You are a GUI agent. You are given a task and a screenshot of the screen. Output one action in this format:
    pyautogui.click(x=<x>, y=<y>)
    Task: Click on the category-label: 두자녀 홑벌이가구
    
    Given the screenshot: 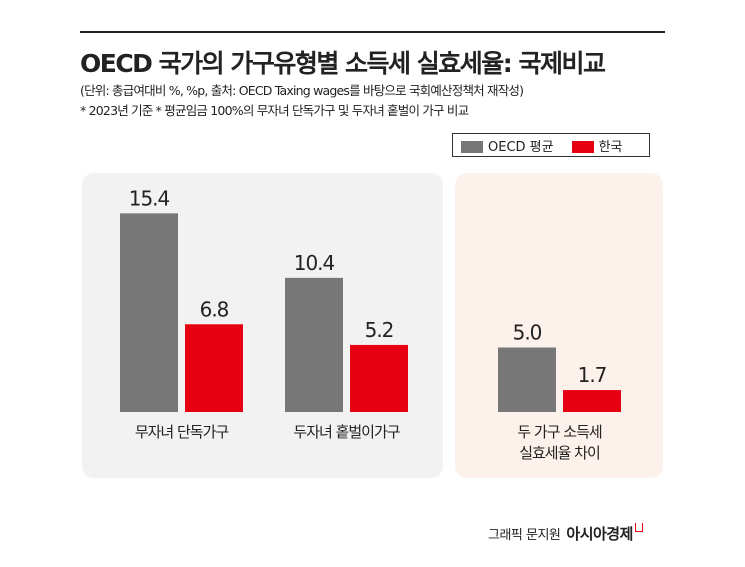 What is the action you would take?
    pyautogui.click(x=346, y=432)
    